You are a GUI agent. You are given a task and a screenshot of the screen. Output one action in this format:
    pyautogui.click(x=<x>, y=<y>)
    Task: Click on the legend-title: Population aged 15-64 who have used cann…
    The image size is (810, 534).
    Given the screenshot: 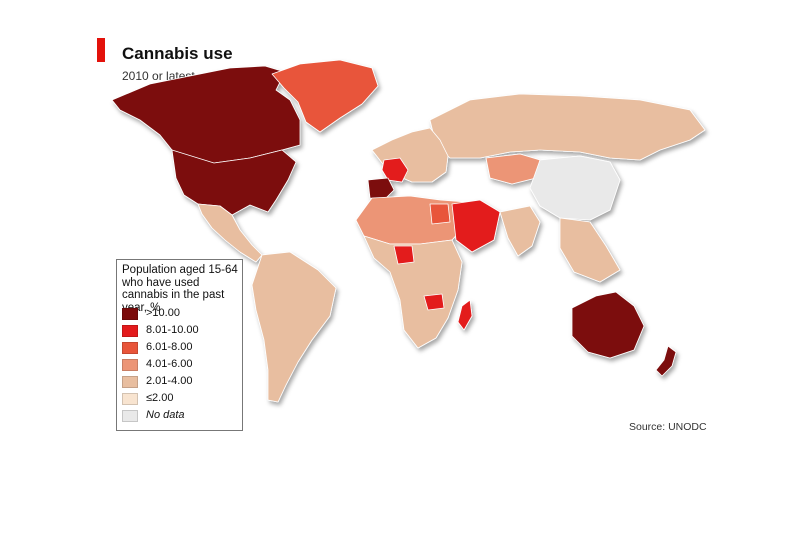 What is the action you would take?
    pyautogui.click(x=180, y=289)
    